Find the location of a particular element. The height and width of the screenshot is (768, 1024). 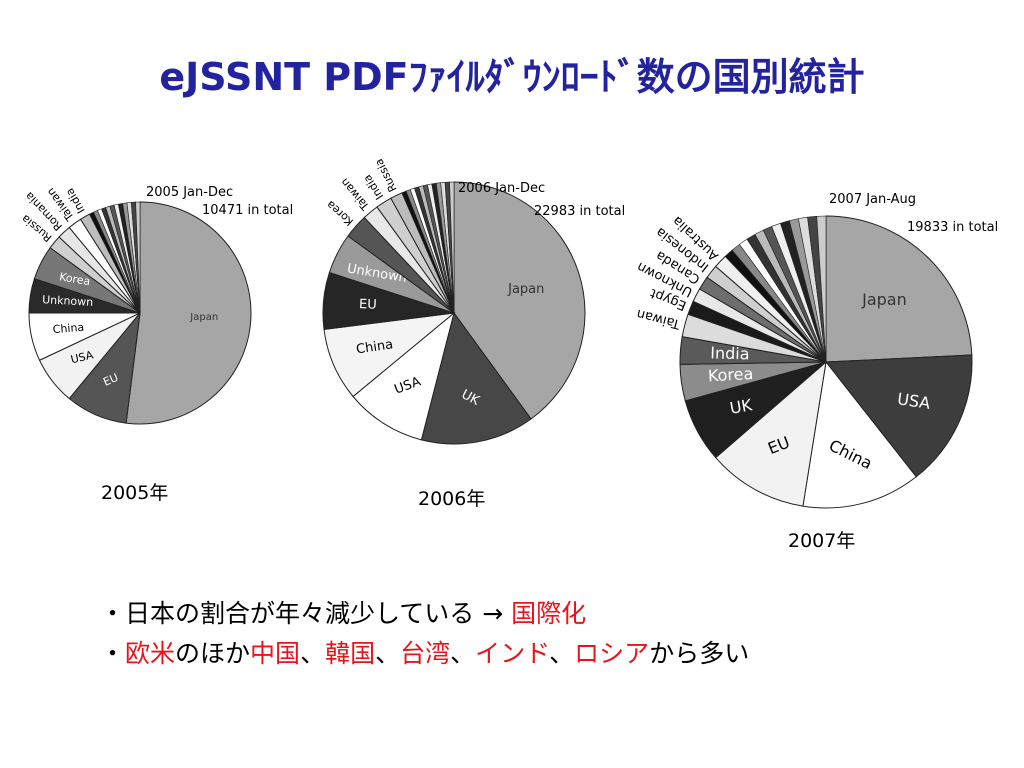

bullet-line-1: ・欧米のほか中国、韓国、台湾、インド、ロシアから多い is located at coordinates (424, 654).